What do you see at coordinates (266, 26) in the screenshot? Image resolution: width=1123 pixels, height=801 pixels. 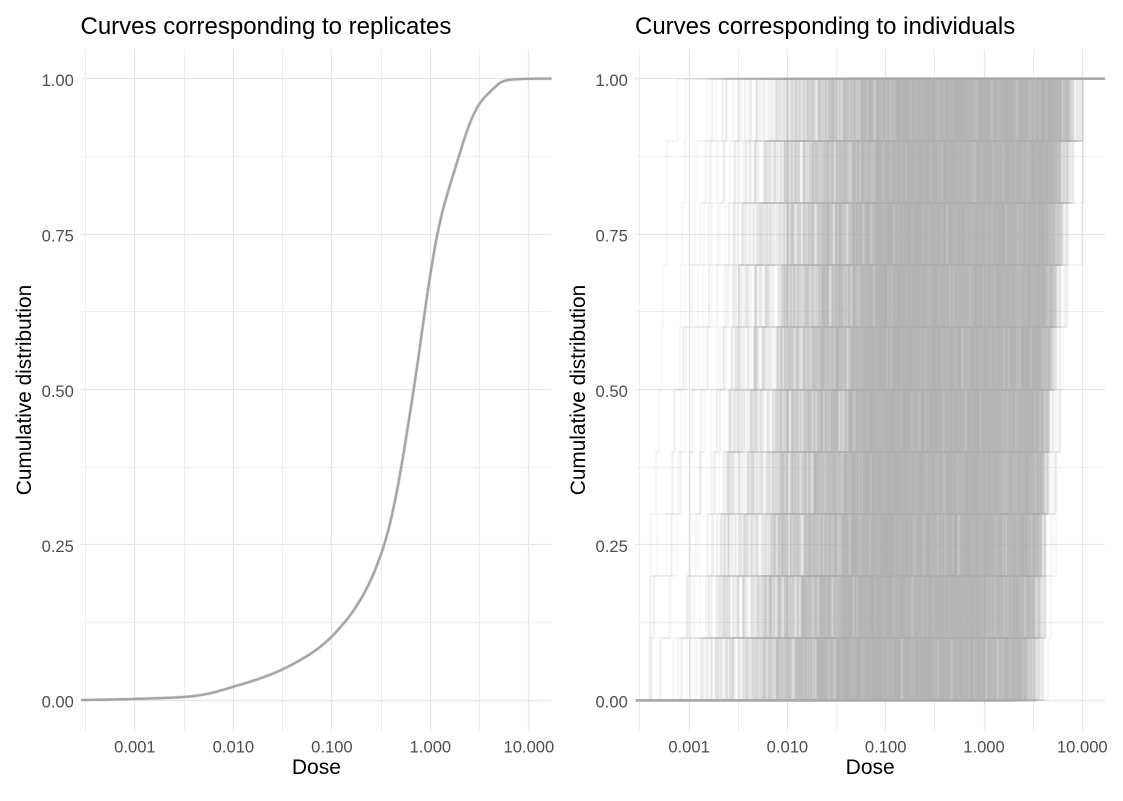 I see `svg-text:Curves corresponding to replic: Curves corresponding to replicates` at bounding box center [266, 26].